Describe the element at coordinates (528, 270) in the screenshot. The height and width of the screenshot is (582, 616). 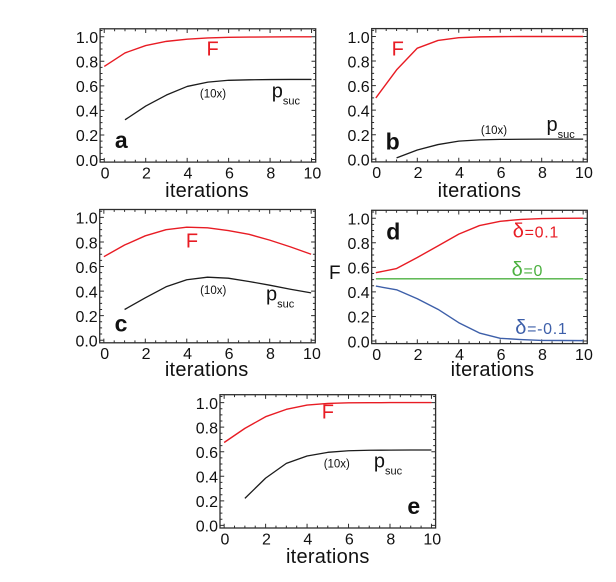
I see `svg-text: δ=0` at that location.